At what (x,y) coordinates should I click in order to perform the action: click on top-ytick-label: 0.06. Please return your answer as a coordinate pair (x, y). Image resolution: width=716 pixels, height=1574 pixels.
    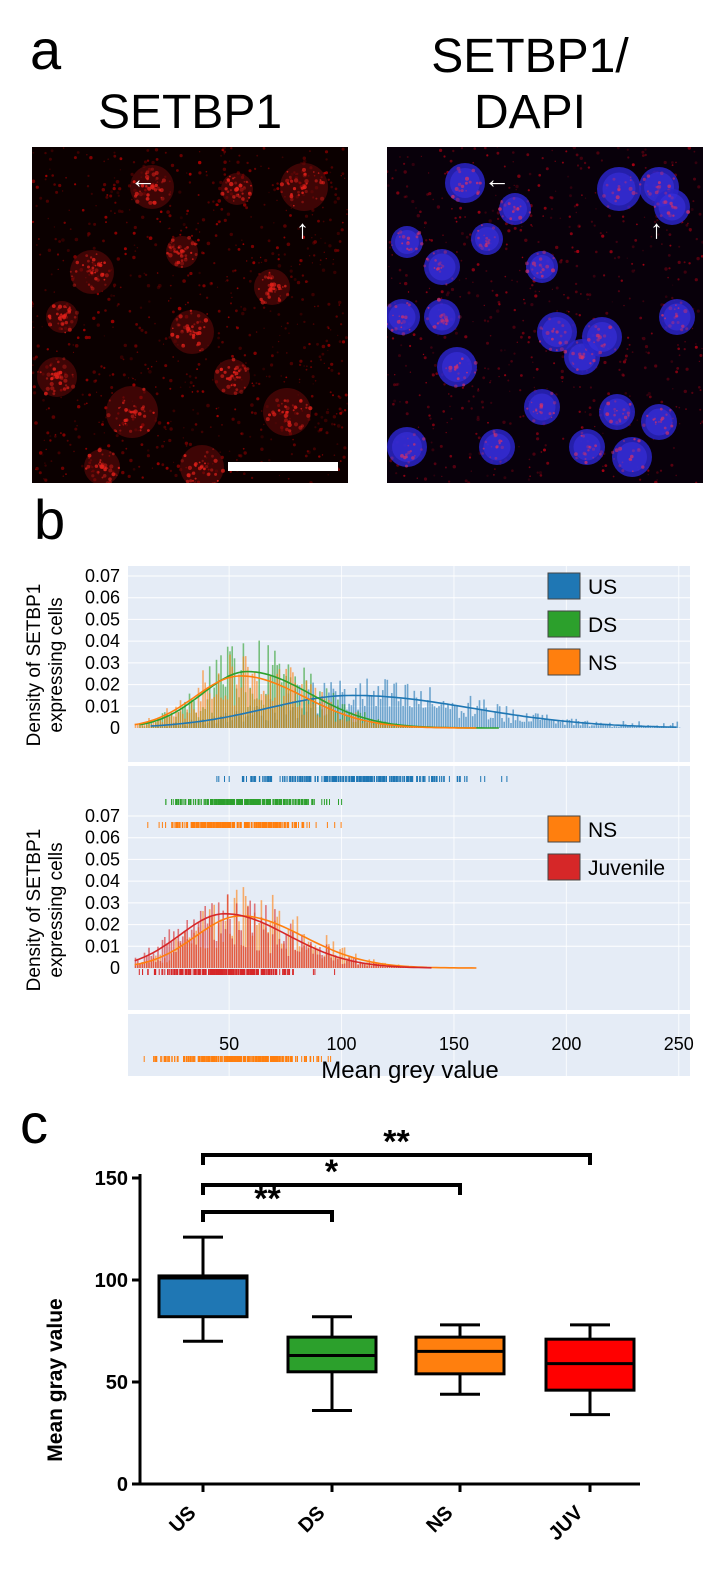
    Looking at the image, I should click on (102, 598).